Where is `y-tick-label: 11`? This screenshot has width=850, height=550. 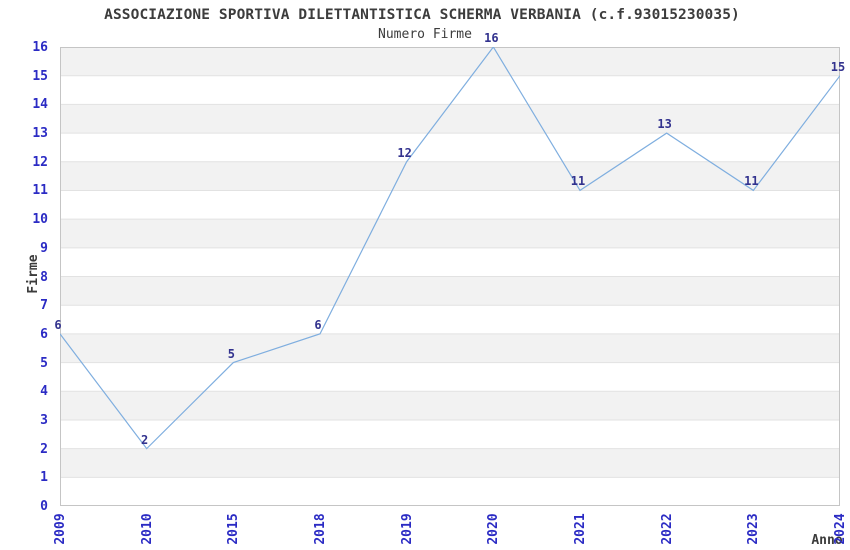 y-tick-label: 11 is located at coordinates (40, 191).